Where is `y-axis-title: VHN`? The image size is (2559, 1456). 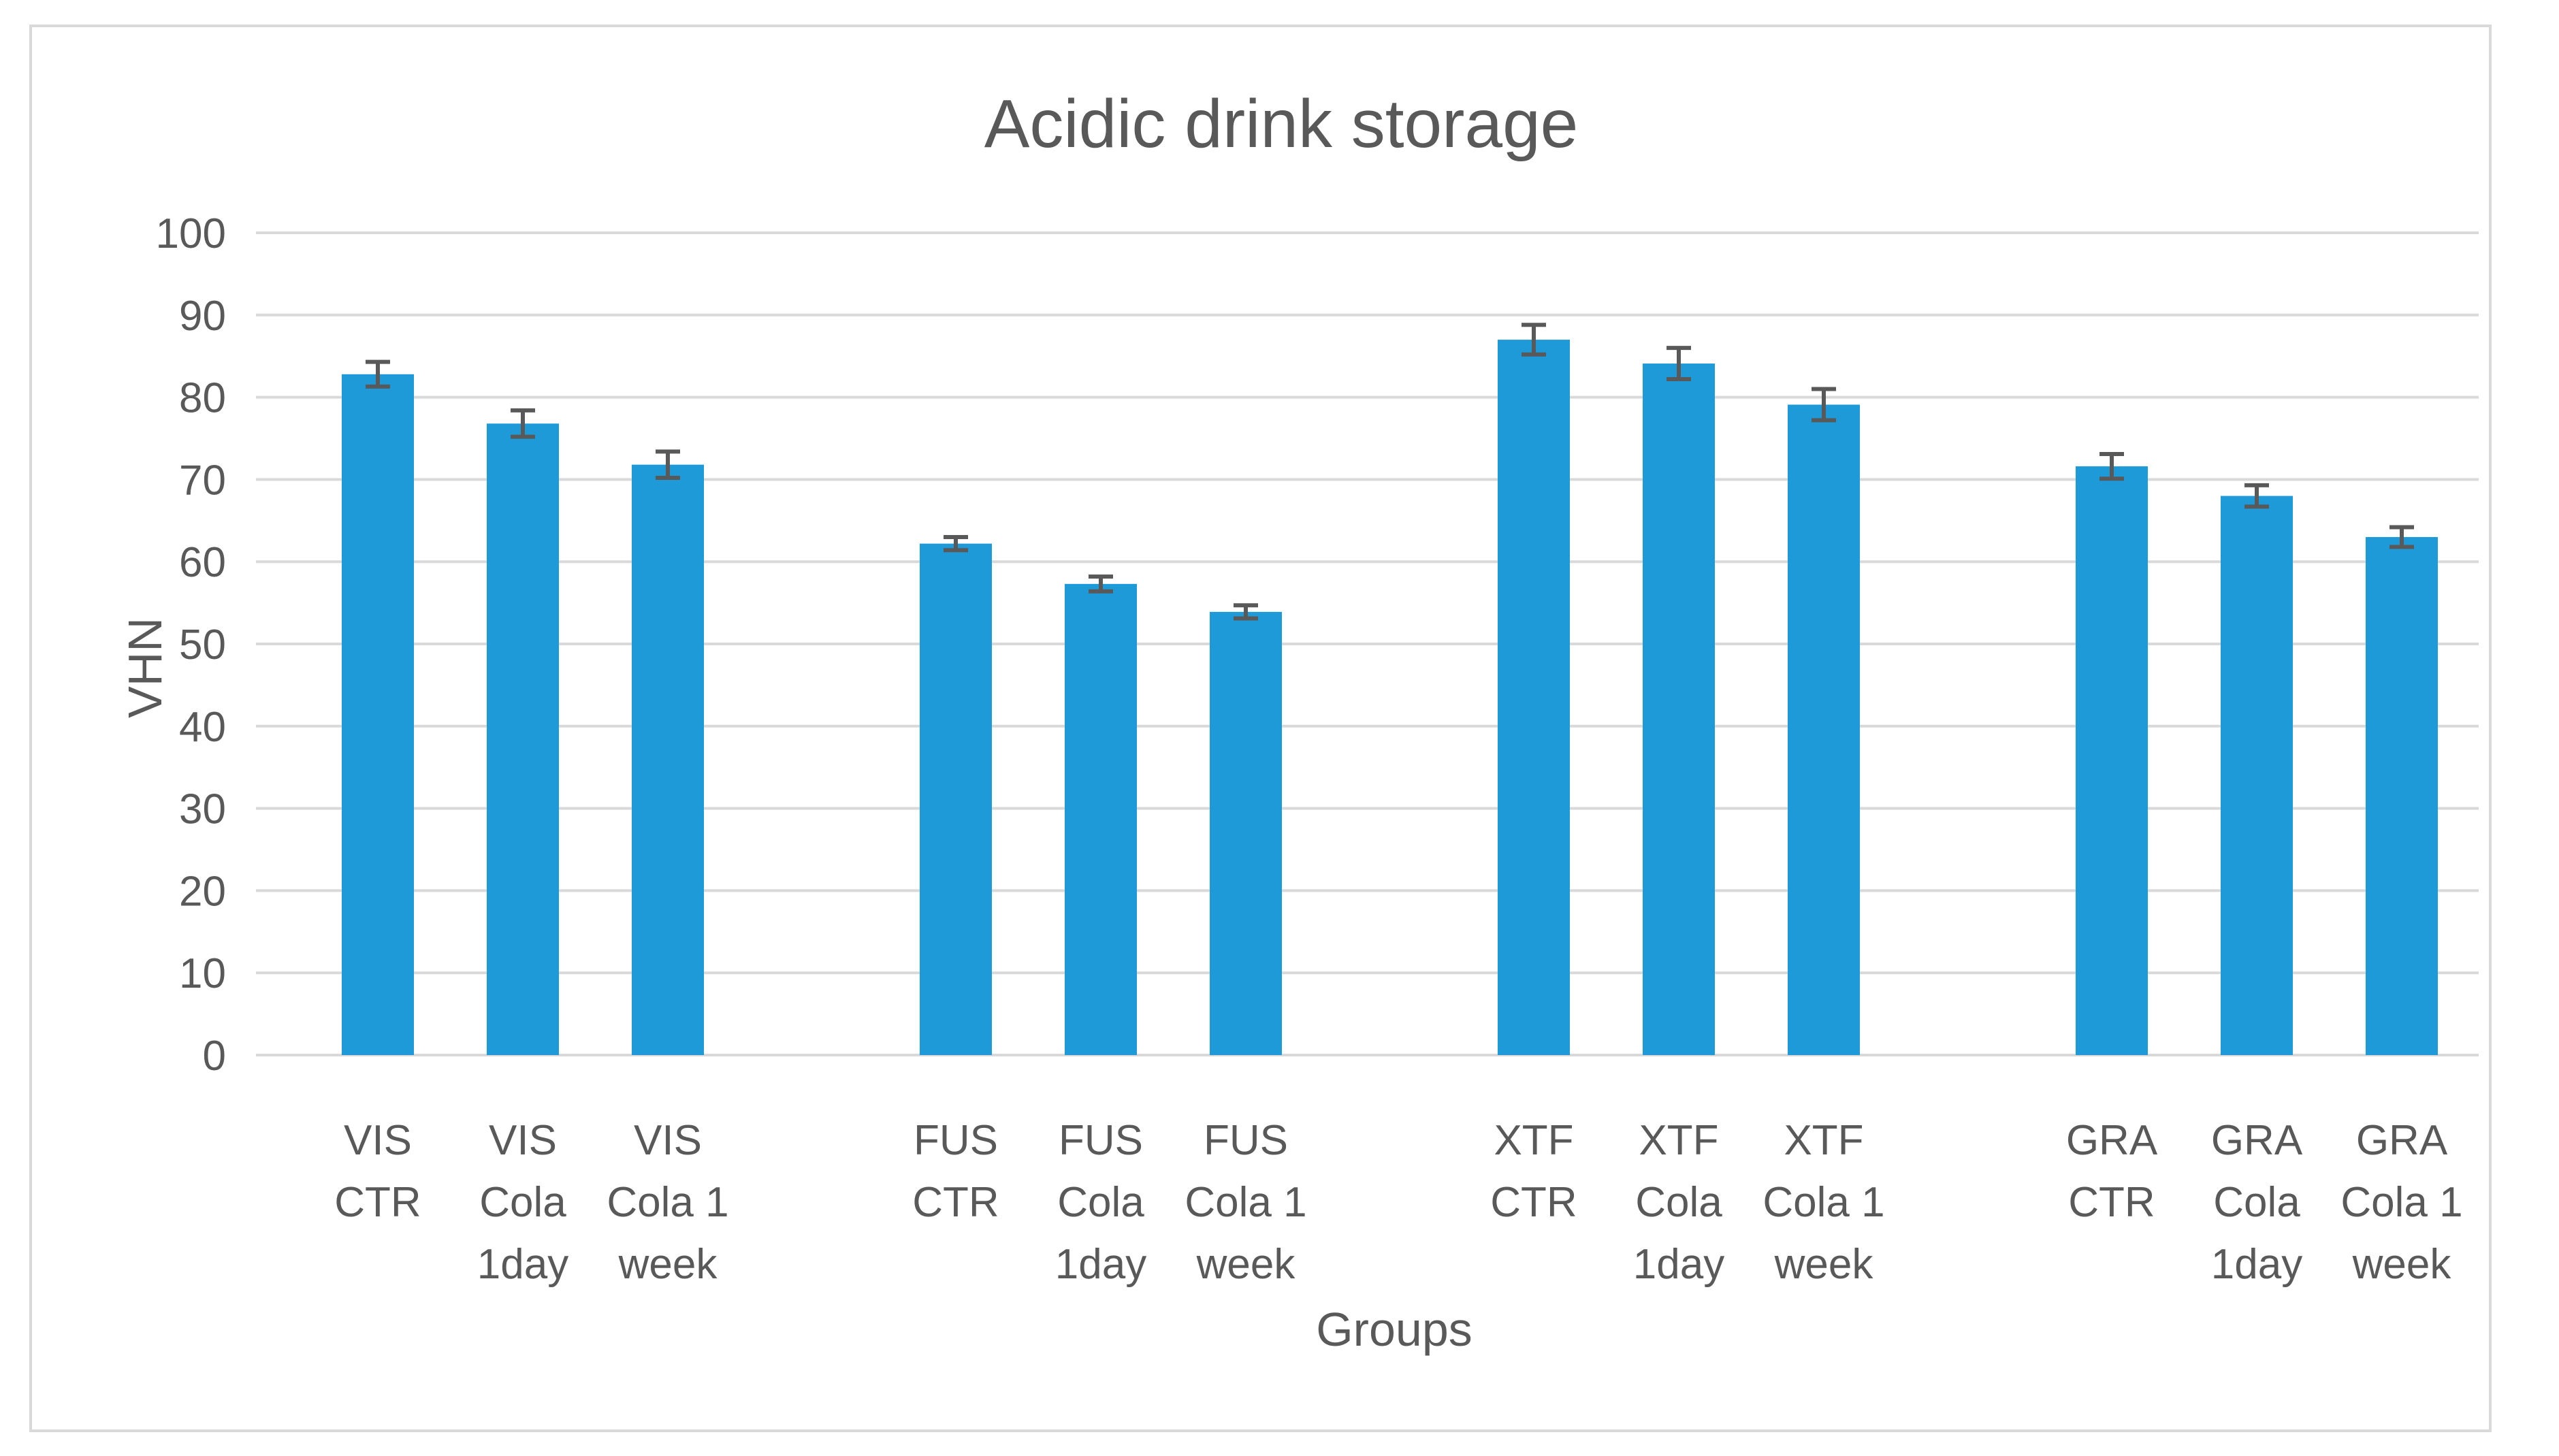
y-axis-title: VHN is located at coordinates (145, 668).